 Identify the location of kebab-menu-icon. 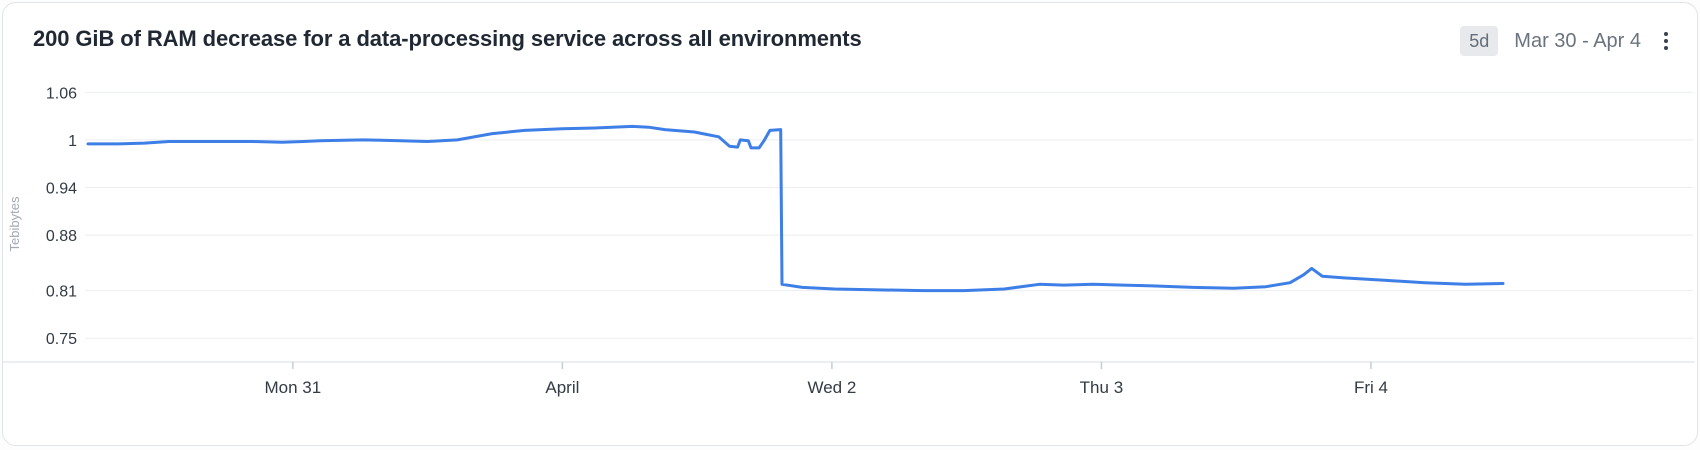
(1666, 41).